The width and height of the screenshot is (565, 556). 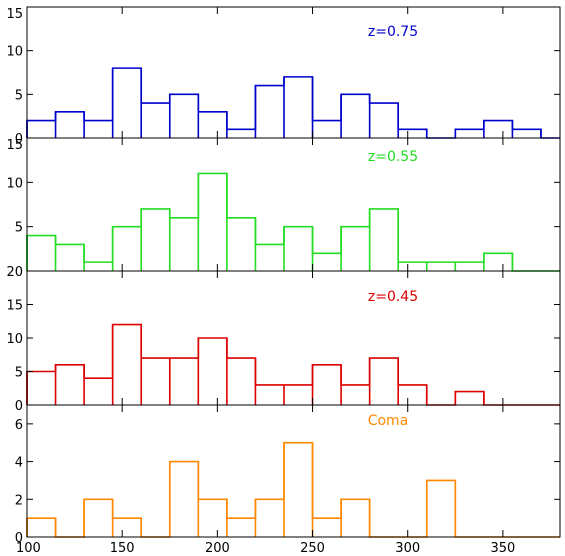 I want to click on x-tick-label: 200, so click(x=217, y=548).